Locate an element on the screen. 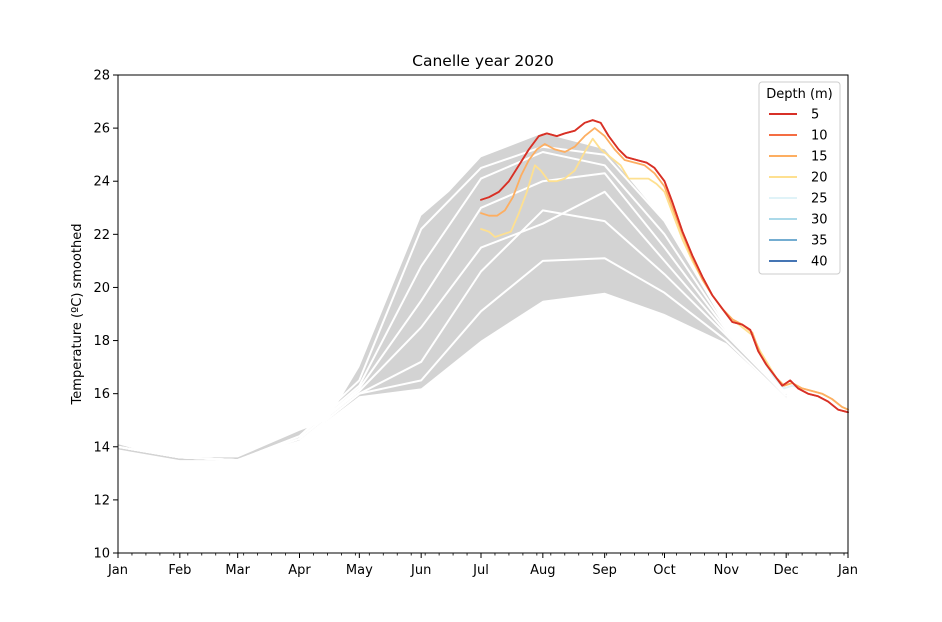 This screenshot has height=622, width=942. legend-label-35: 35 is located at coordinates (819, 241).